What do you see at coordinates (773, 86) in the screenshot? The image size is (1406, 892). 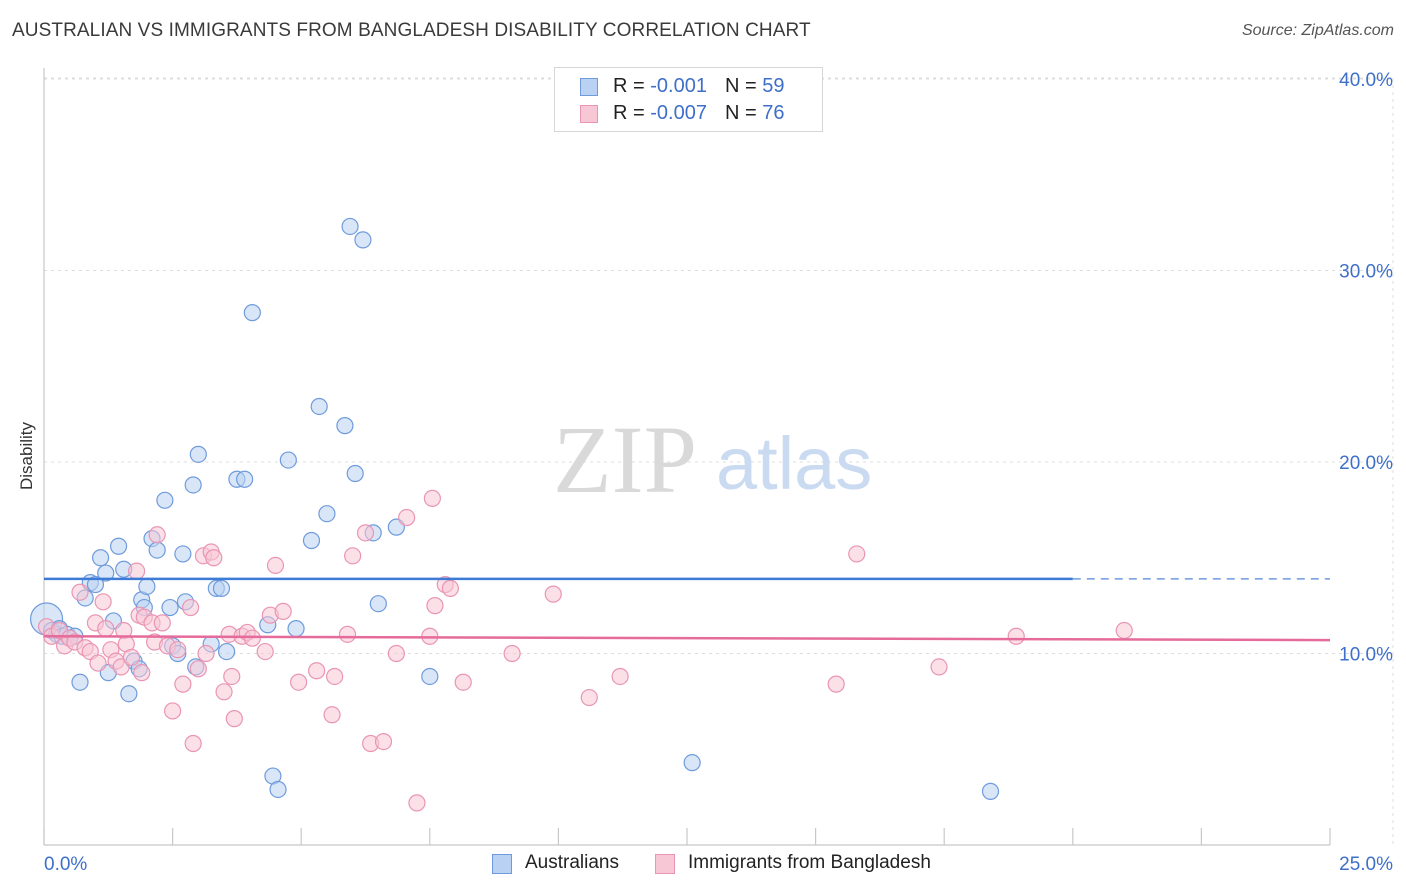 I see `legend-n-value: 59` at bounding box center [773, 86].